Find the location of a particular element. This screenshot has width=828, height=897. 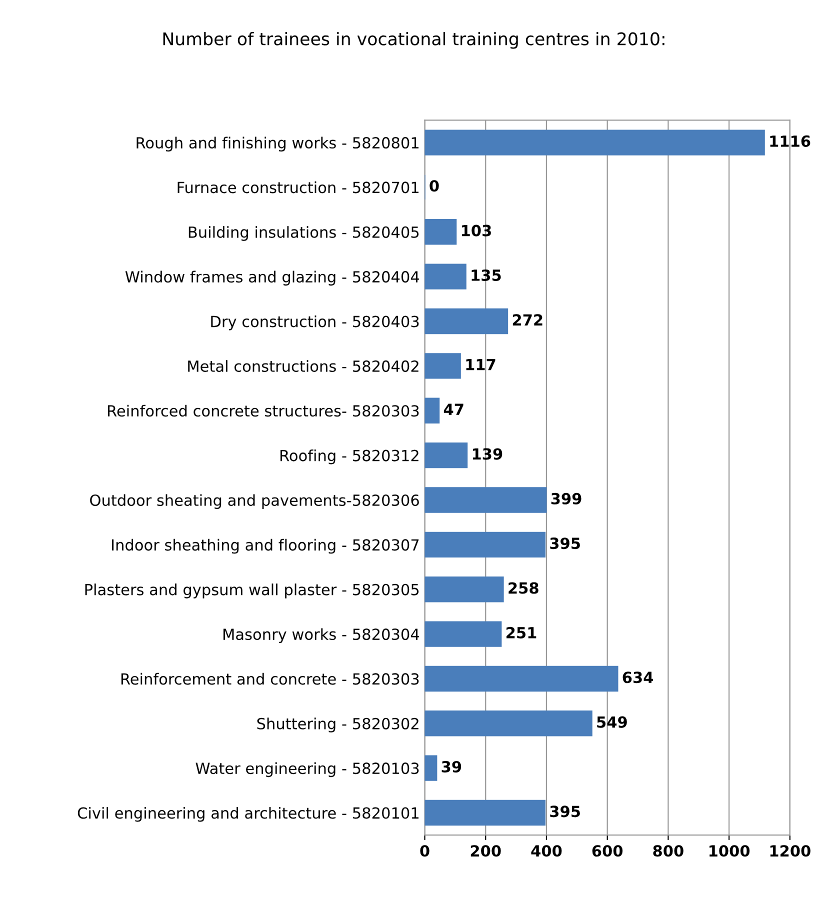

data-label: 0 is located at coordinates (434, 186).